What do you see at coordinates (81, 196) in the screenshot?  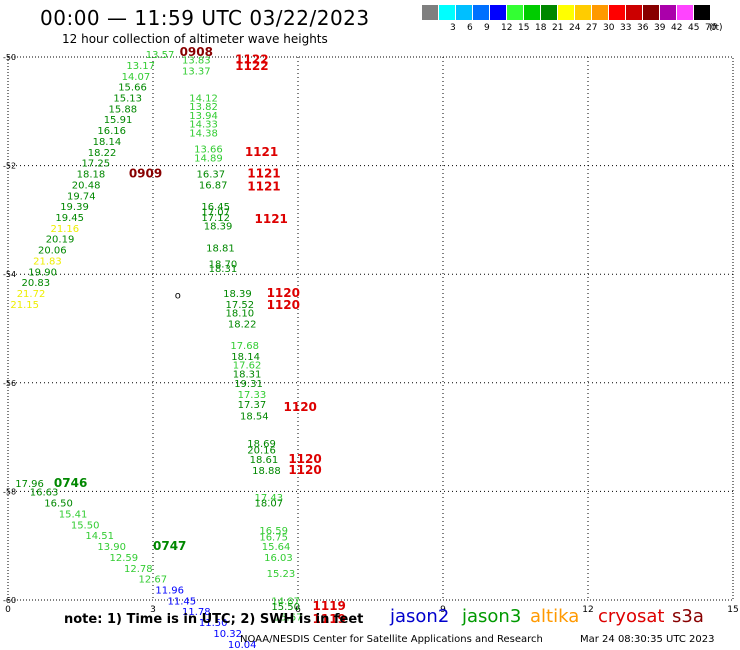 I see `wave-height-label: 19.74` at bounding box center [81, 196].